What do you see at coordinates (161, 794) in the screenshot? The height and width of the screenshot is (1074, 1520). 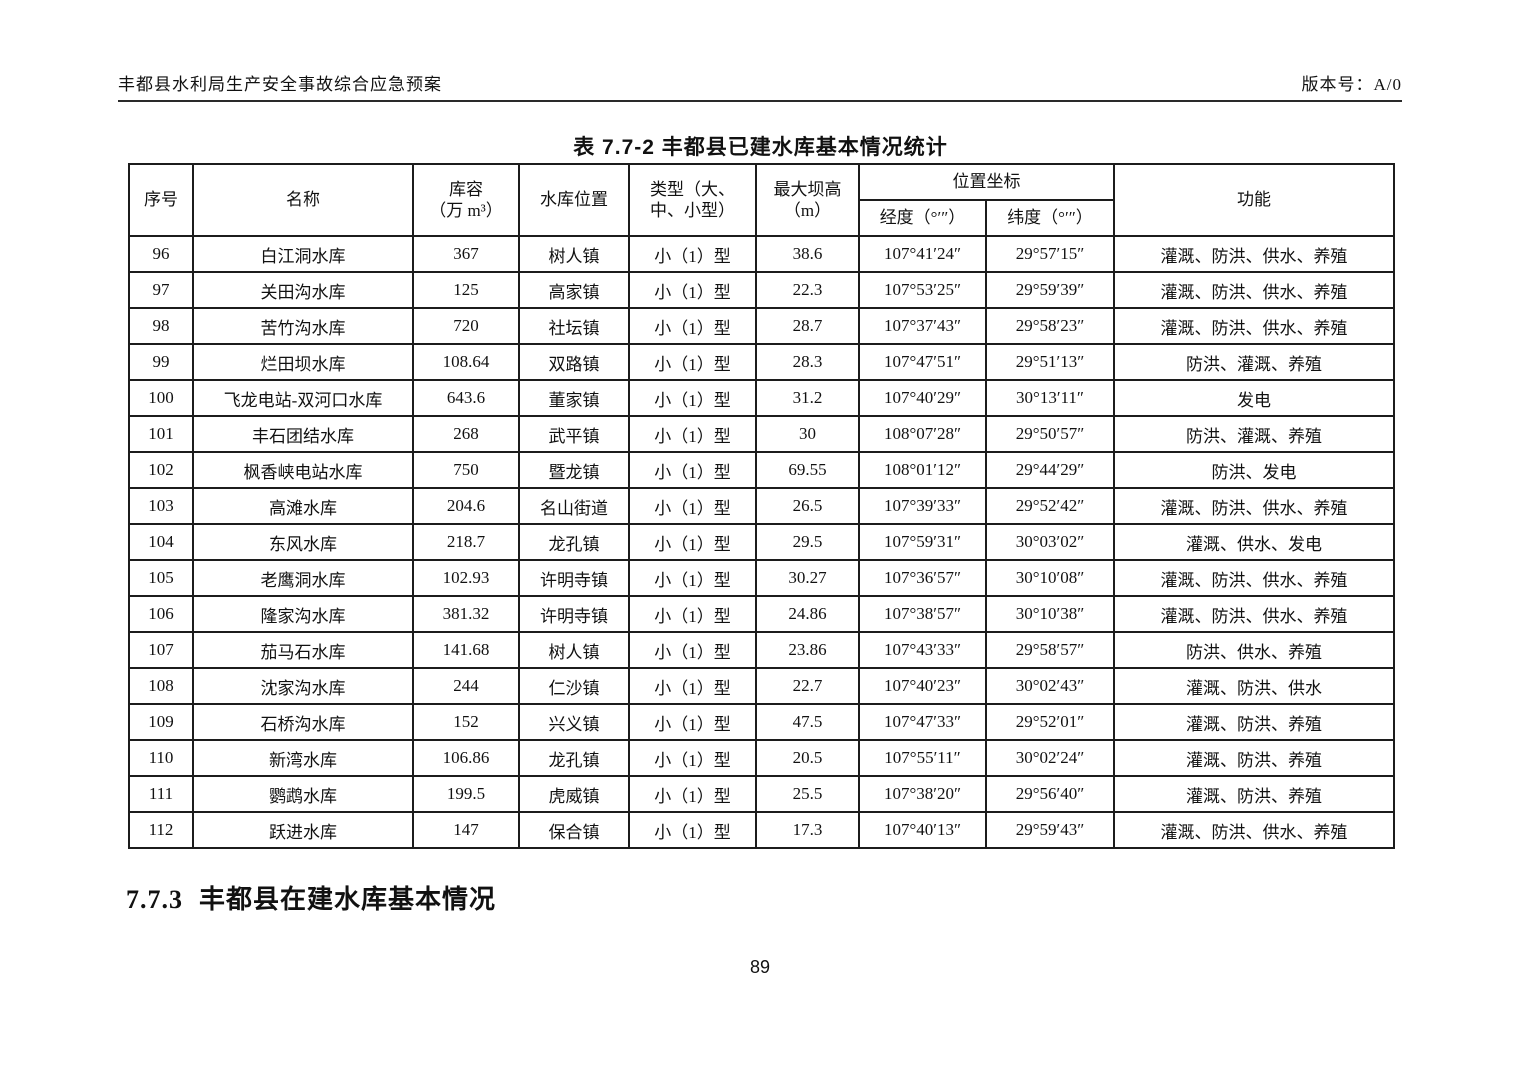 I see `cell-seq: 111` at bounding box center [161, 794].